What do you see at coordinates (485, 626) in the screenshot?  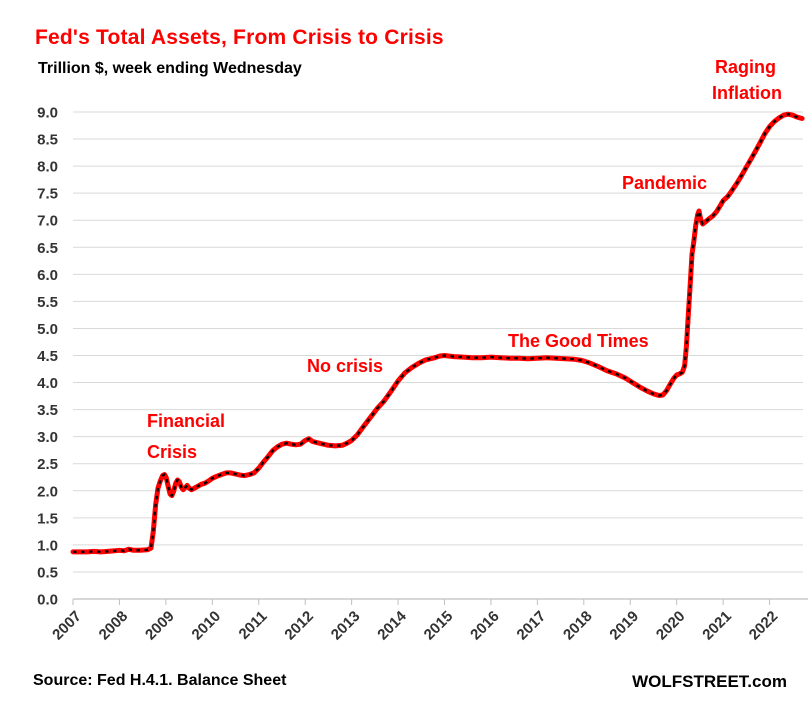 I see `x-tick-label: 2016` at bounding box center [485, 626].